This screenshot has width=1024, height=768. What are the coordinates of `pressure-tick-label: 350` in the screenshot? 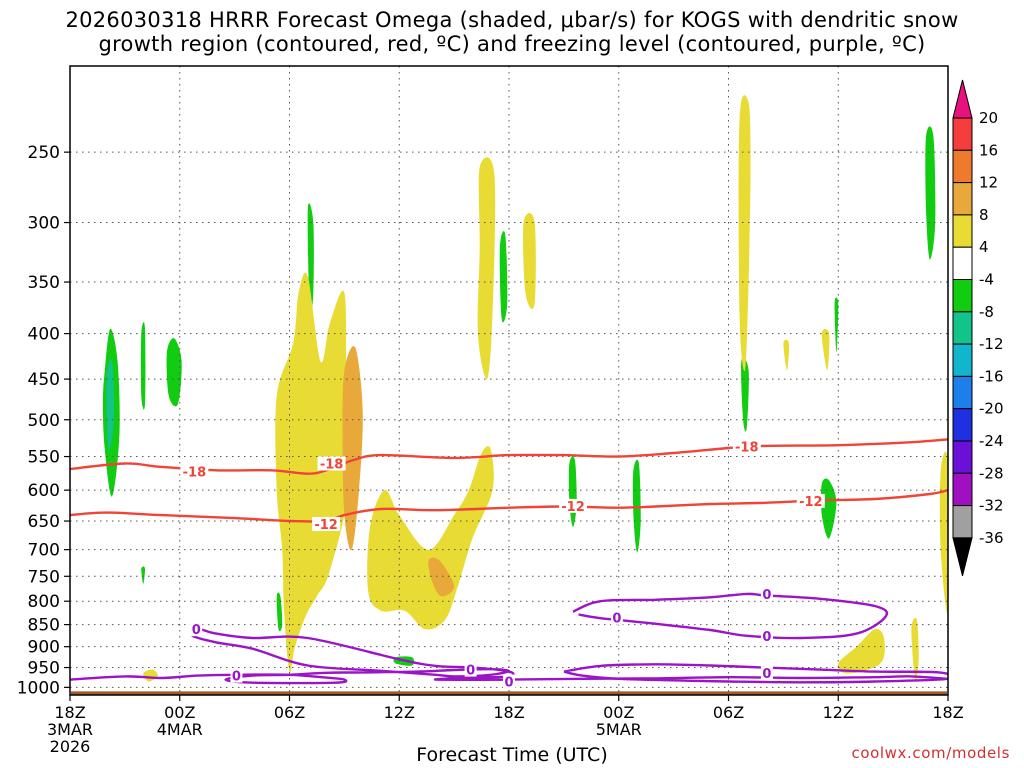 It's located at (44, 283).